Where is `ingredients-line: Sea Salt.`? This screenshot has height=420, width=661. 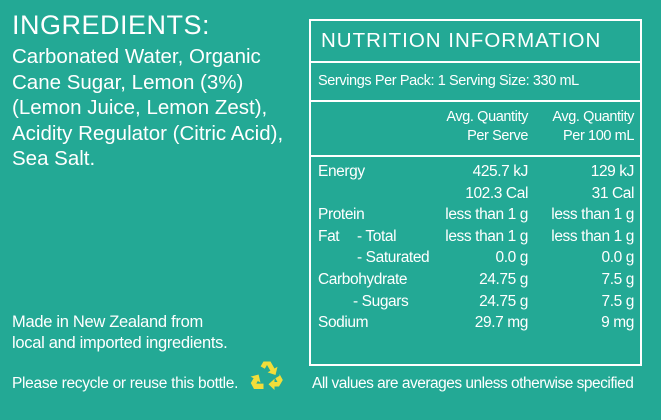 ingredients-line: Sea Salt. is located at coordinates (54, 158).